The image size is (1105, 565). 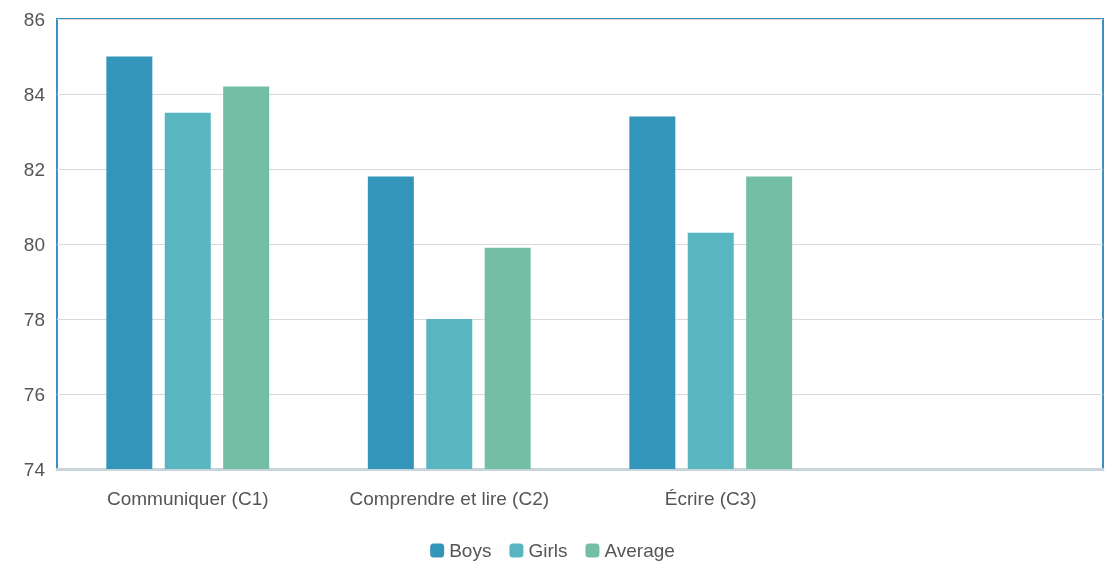 I want to click on legend-label: Average, so click(x=639, y=550).